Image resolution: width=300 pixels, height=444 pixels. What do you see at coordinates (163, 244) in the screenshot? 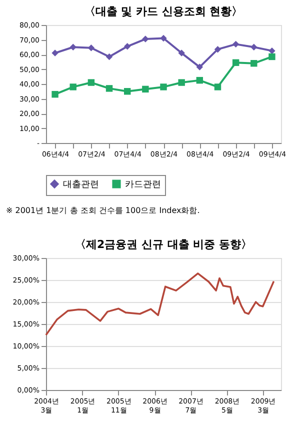
I see `chart-title: 〈제2금융권 신규 대출 비중 동향〉` at bounding box center [163, 244].